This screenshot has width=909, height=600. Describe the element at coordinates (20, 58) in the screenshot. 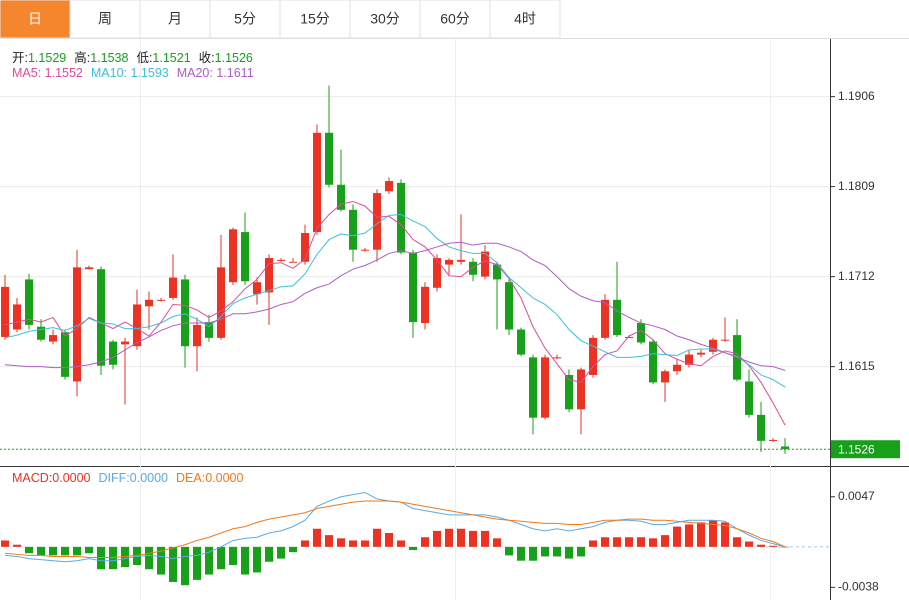

I see `ohlc-label: 开:` at that location.